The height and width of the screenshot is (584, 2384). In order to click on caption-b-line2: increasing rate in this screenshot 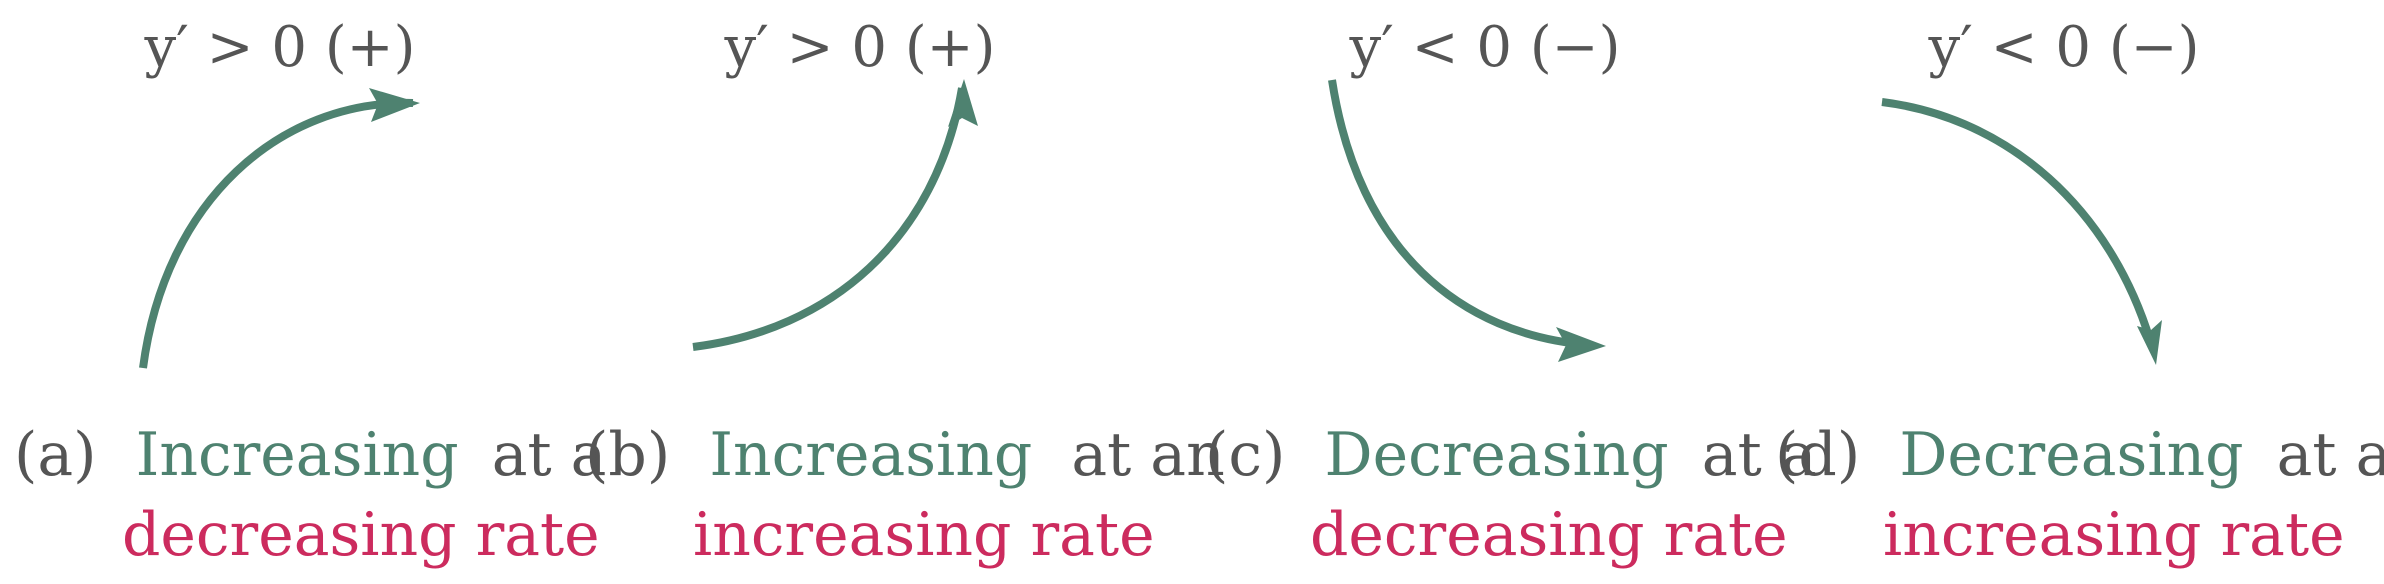, I will do `click(924, 535)`.